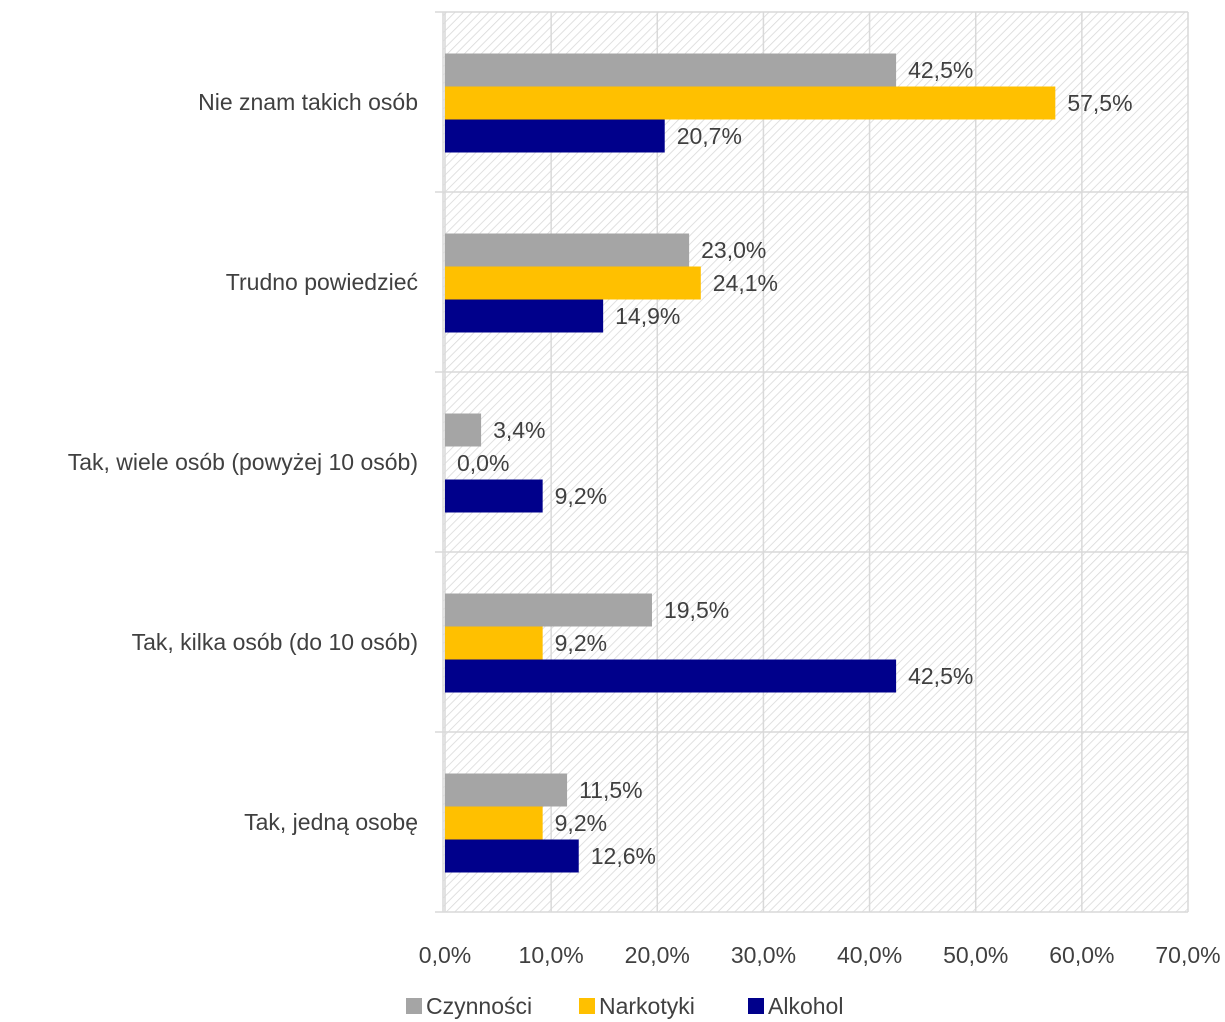 This screenshot has width=1225, height=1022. What do you see at coordinates (414, 1006) in the screenshot?
I see `legend-swatch-czynności` at bounding box center [414, 1006].